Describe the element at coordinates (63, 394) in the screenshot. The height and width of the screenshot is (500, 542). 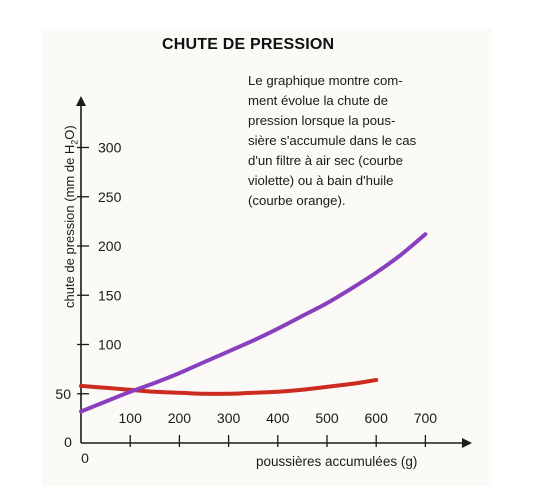
I see `y-tick-label: 50` at that location.